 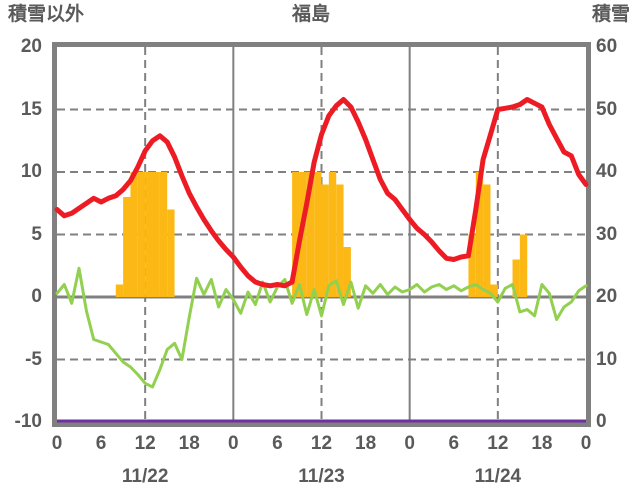 I want to click on x-axis-date-label: 11/24, so click(x=498, y=476).